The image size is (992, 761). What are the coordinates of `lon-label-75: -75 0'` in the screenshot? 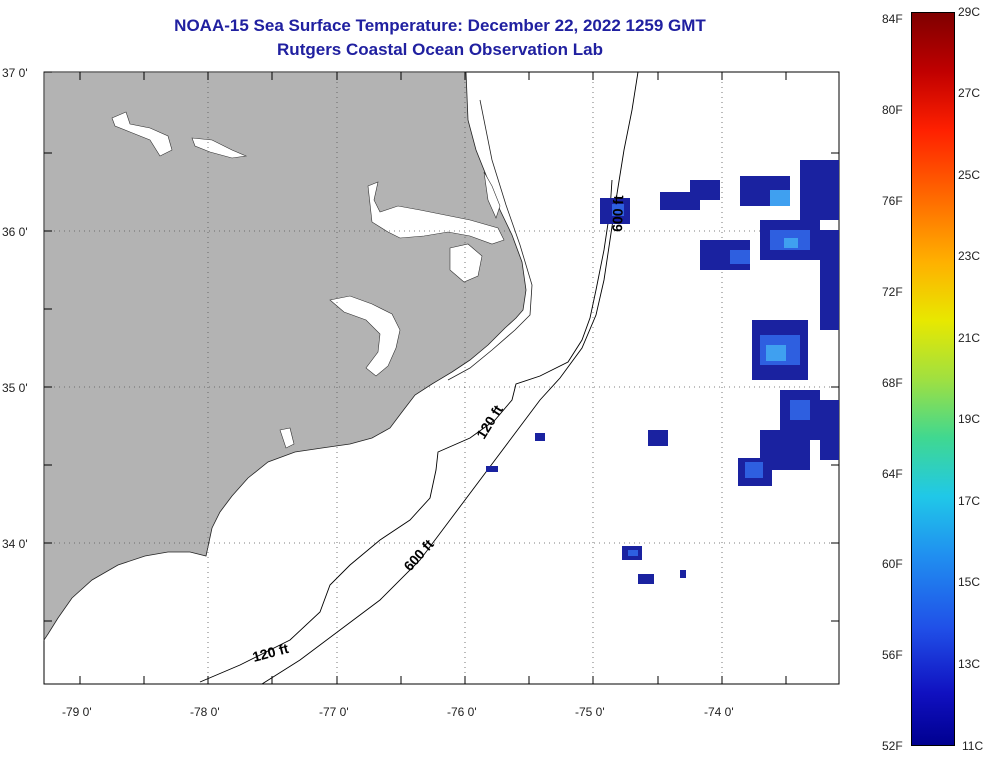 It's located at (590, 712).